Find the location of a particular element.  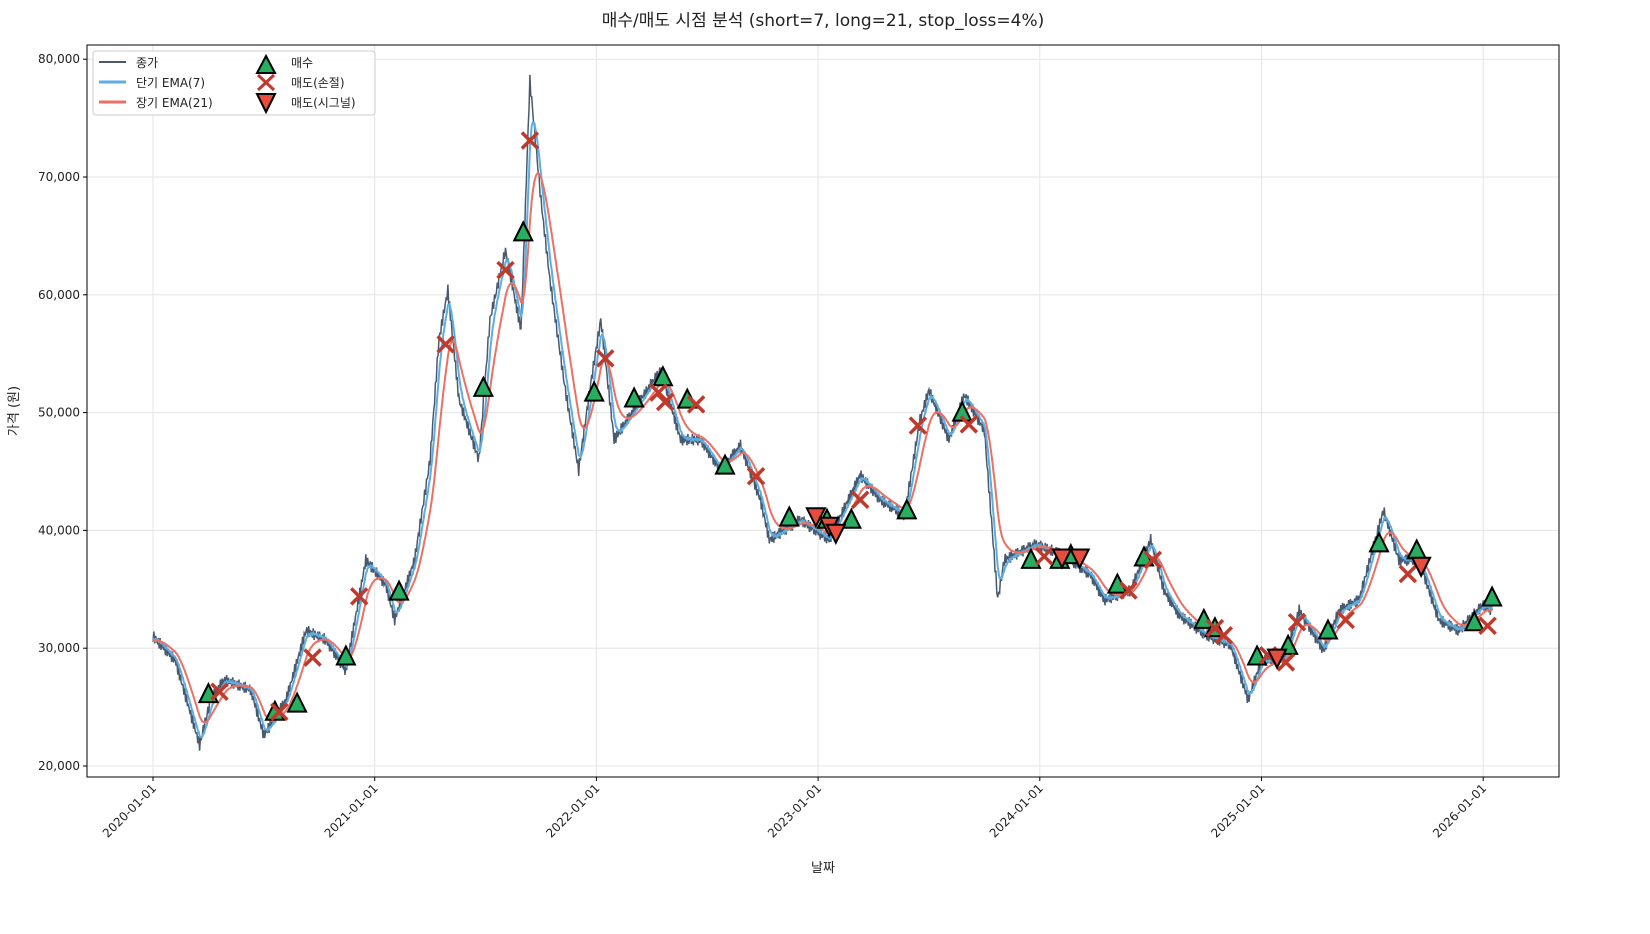

legend-buy-icon is located at coordinates (266, 63).